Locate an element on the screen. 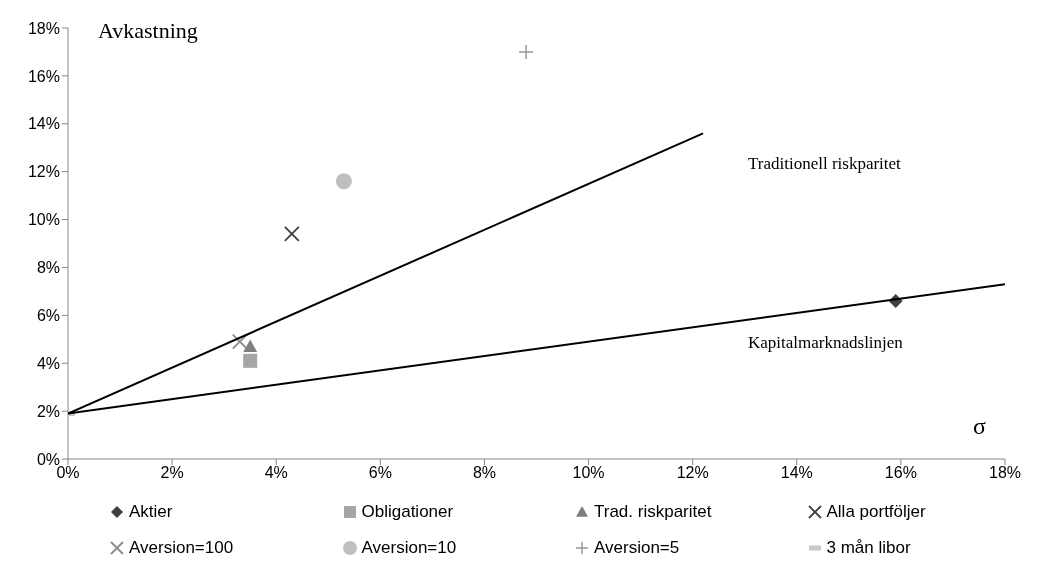  legend-label: Aktier is located at coordinates (151, 512).